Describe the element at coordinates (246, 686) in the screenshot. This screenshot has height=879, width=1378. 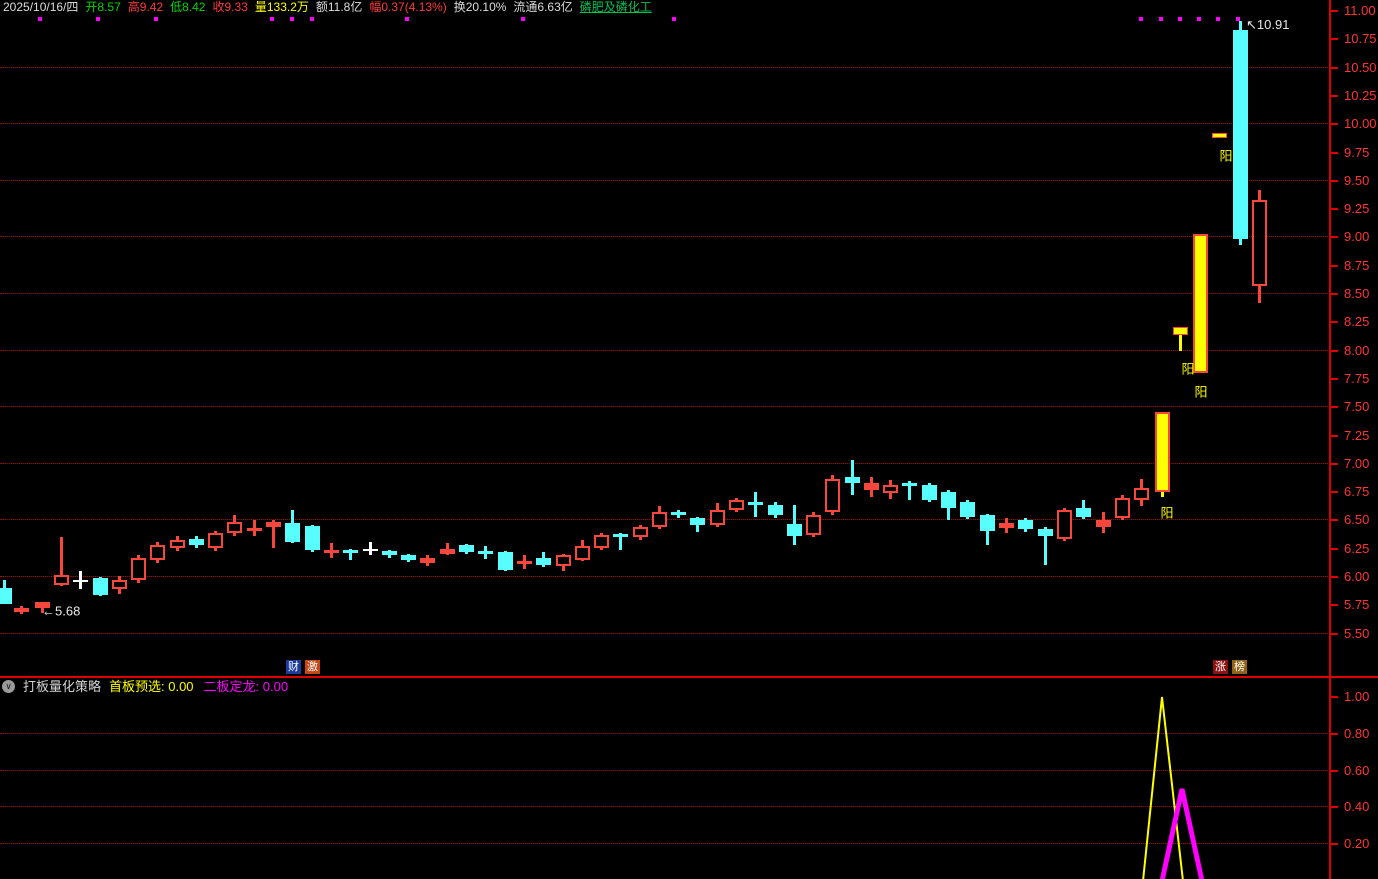
I see `indicator-field: 二板定龙: 0.00` at that location.